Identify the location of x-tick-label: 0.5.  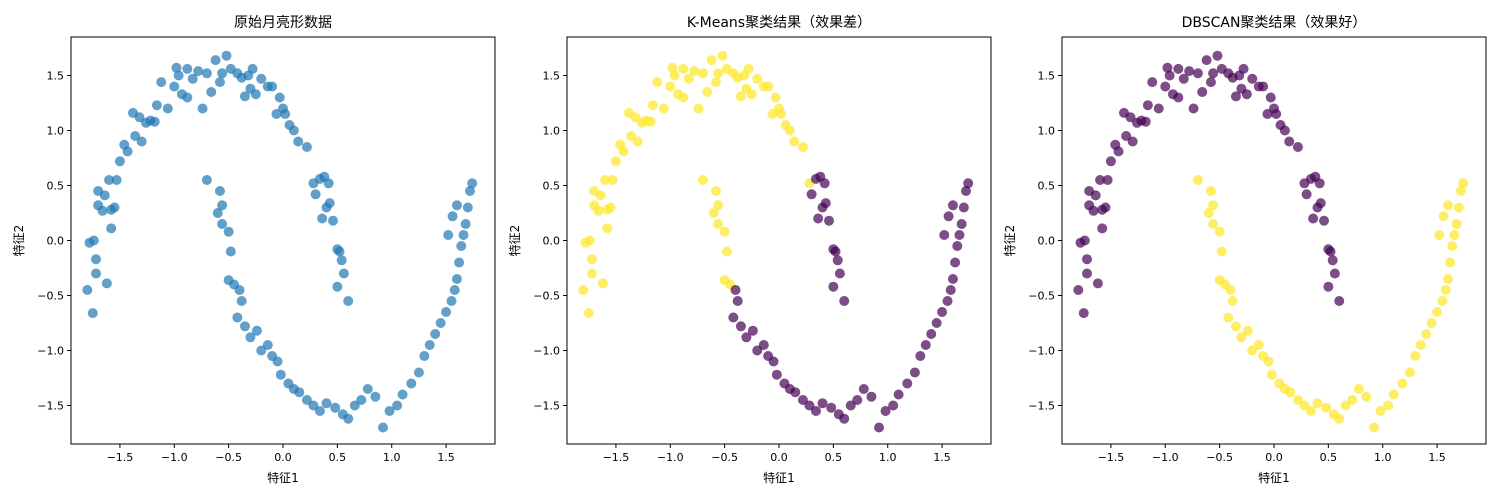
(1329, 457).